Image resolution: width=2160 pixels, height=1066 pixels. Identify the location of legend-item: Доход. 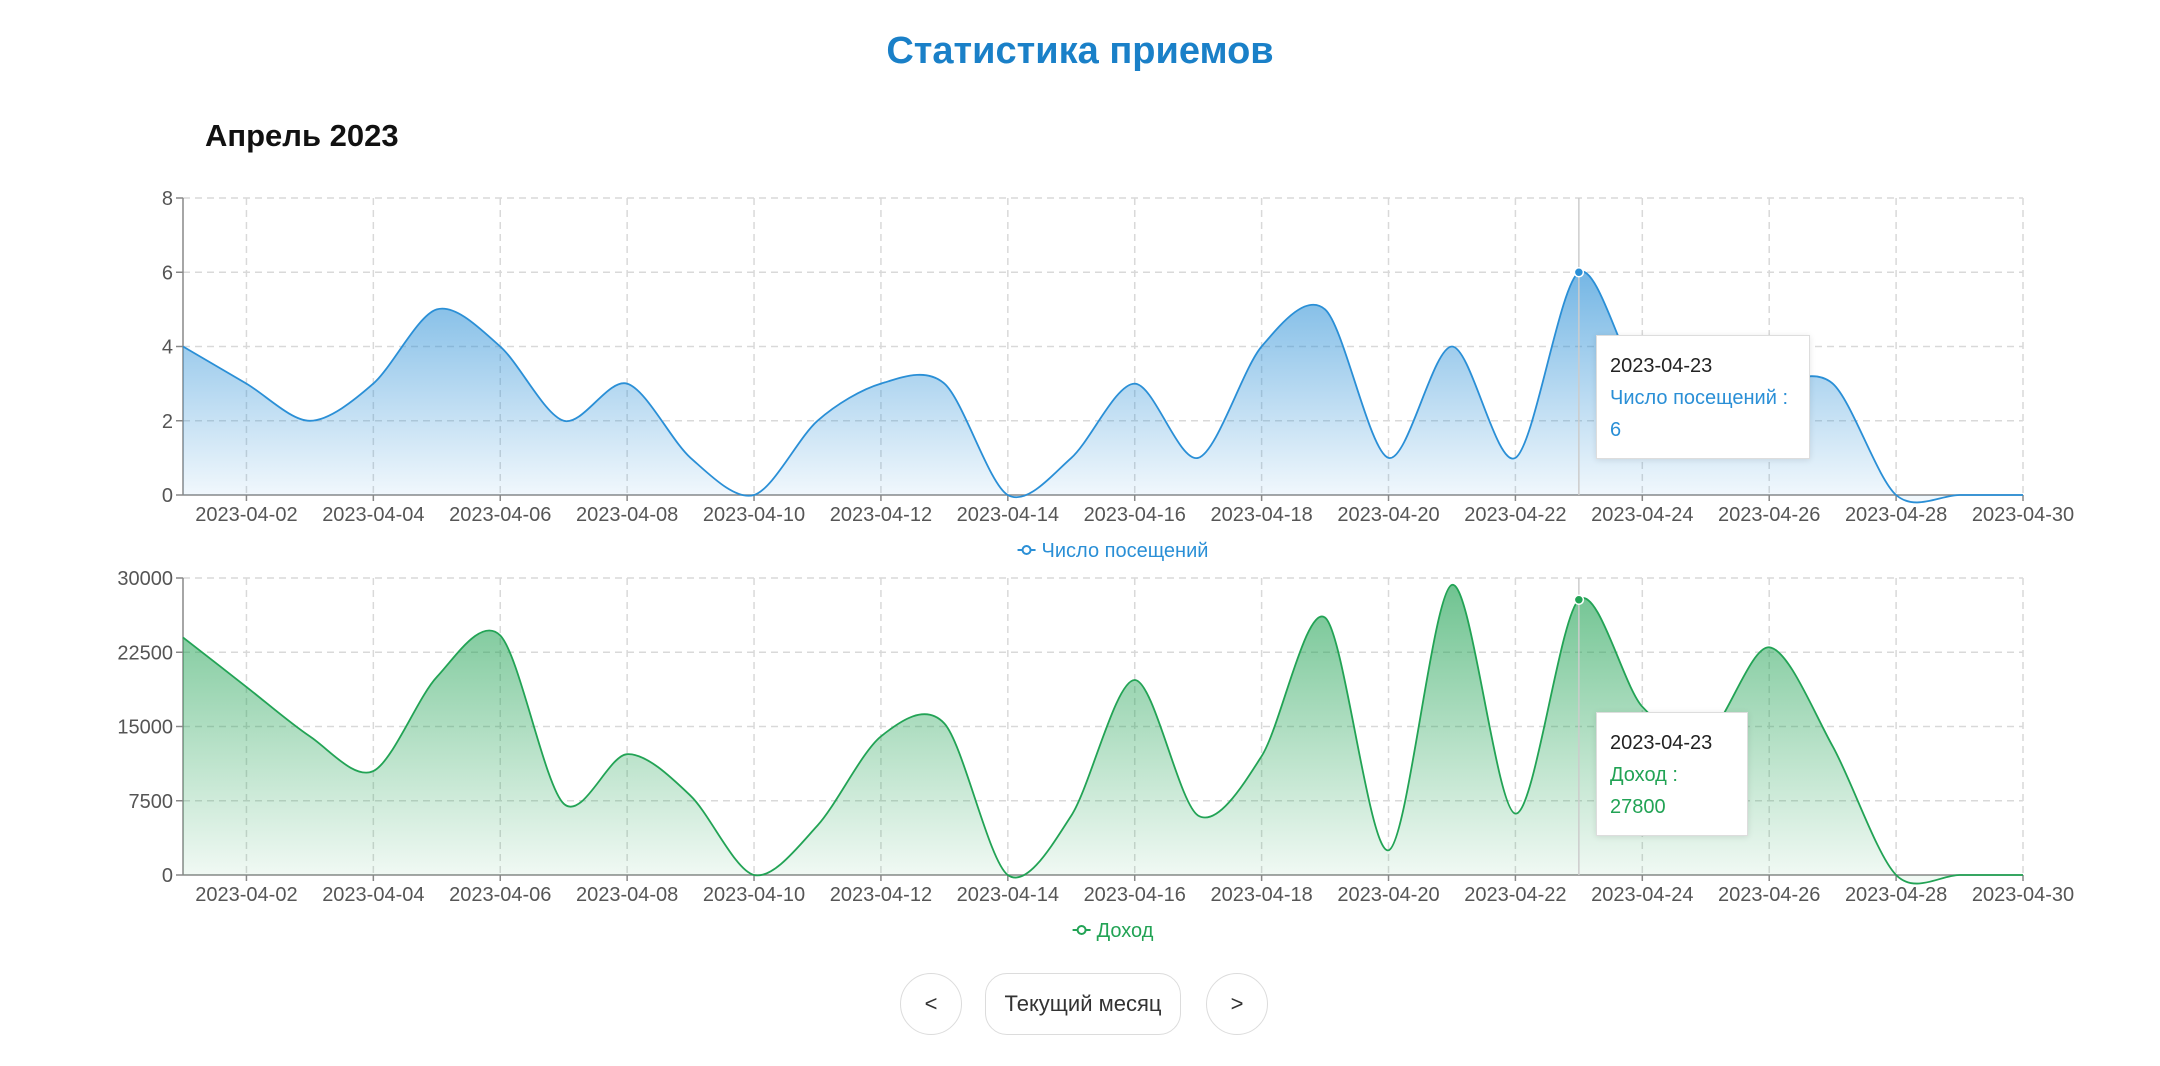
(1113, 931).